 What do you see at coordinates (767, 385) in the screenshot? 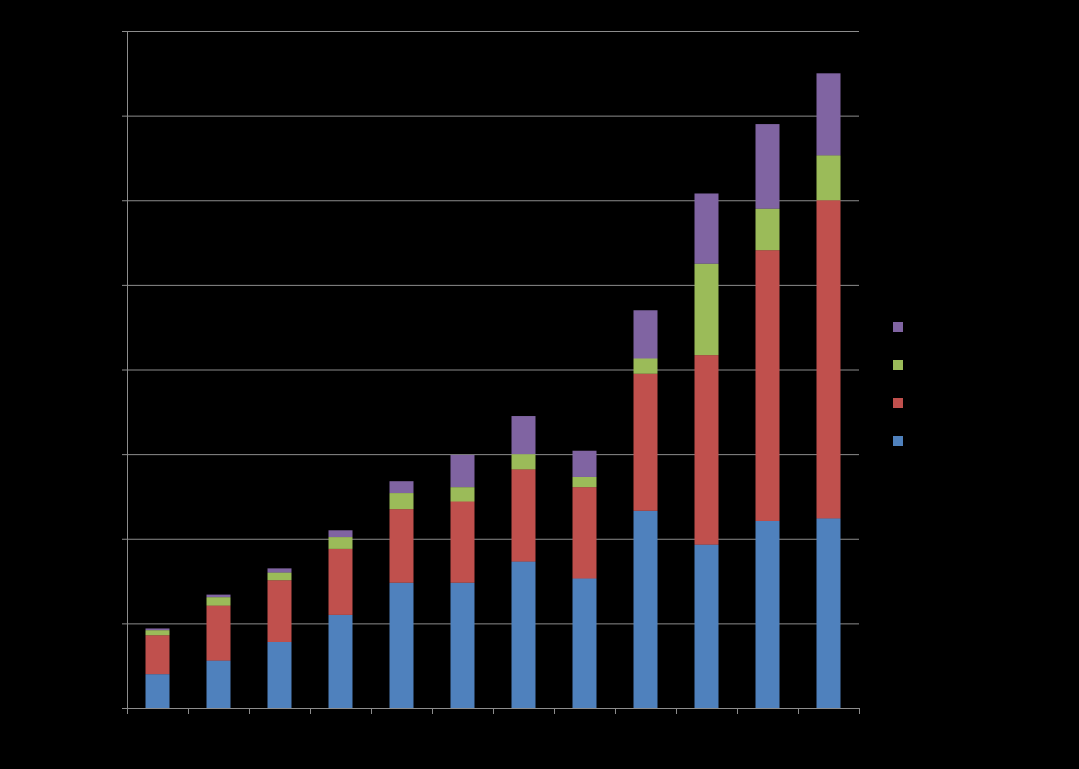
I see `bar-seg-cat11-series2` at bounding box center [767, 385].